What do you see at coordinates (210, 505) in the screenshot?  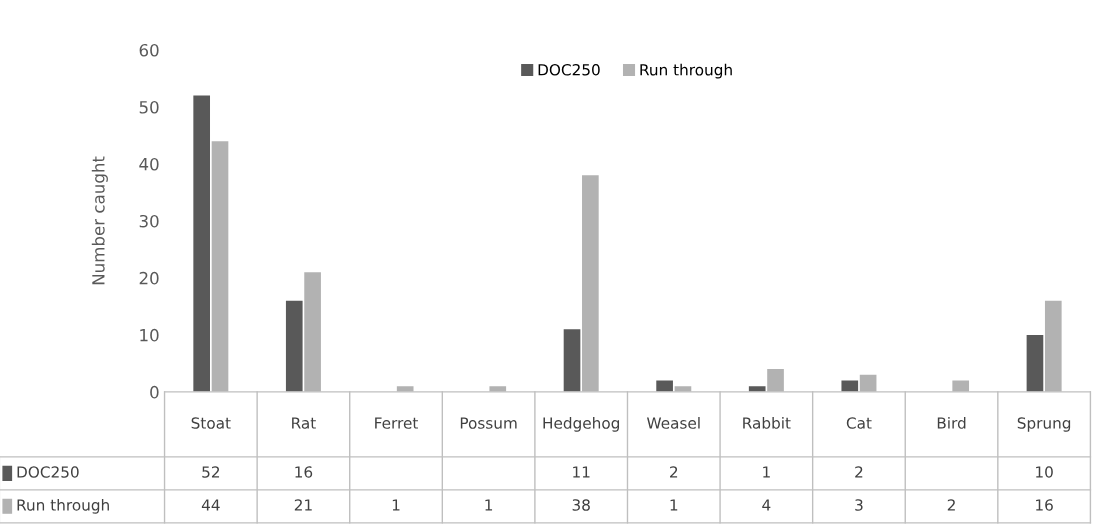 I see `data-label: 44` at bounding box center [210, 505].